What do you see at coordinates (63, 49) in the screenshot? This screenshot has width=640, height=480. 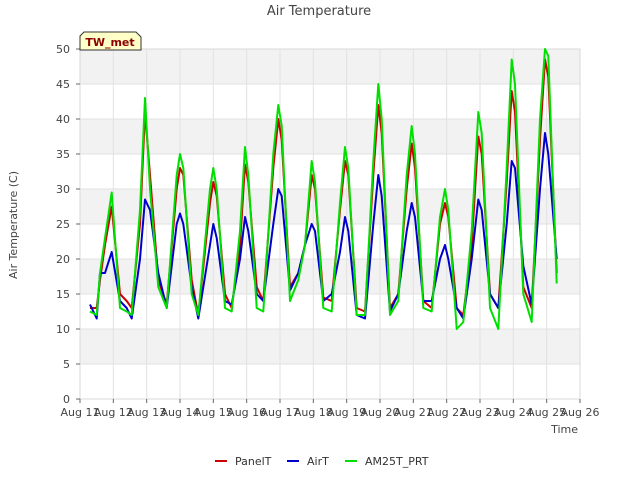 I see `y-tick-label: 50` at bounding box center [63, 49].